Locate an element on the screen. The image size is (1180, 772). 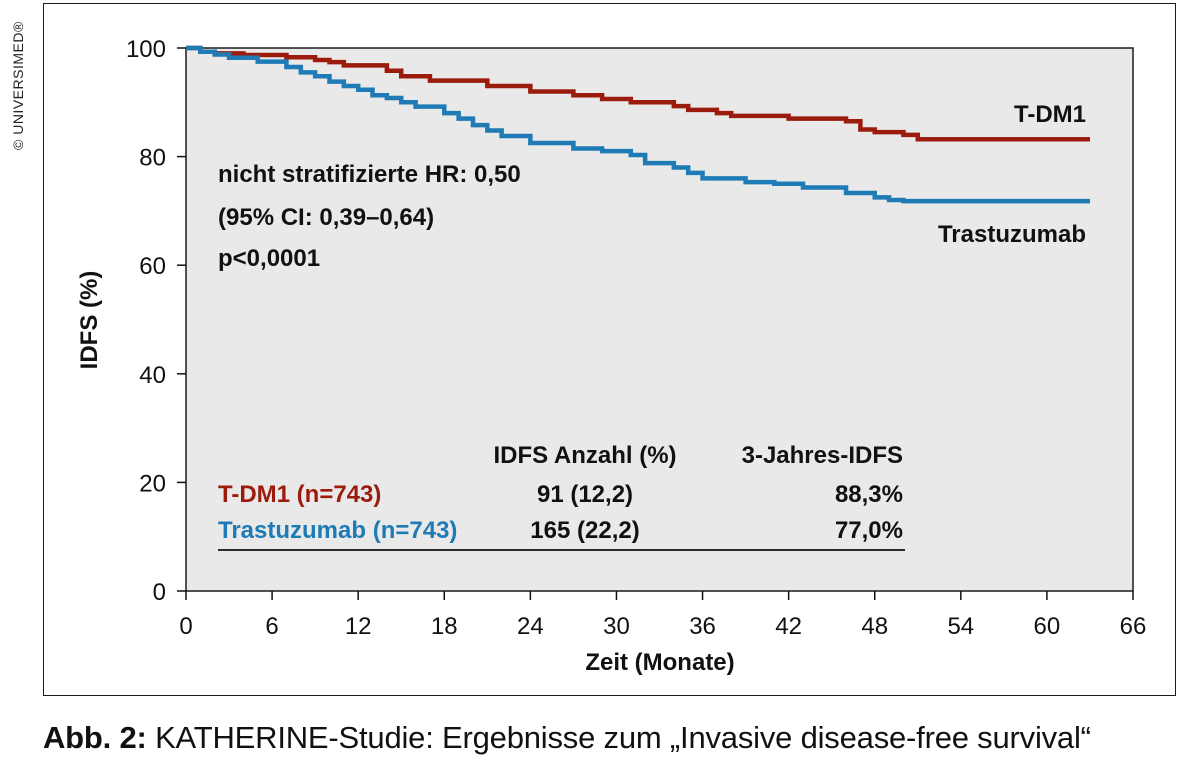
x-tick-label: 12 is located at coordinates (358, 626).